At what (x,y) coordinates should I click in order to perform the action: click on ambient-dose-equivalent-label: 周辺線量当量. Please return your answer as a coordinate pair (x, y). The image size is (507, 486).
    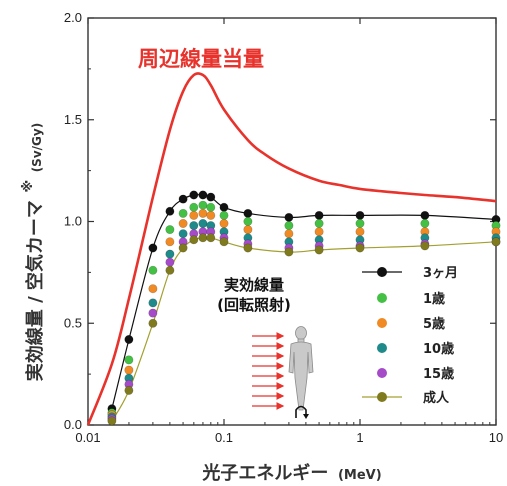
    Looking at the image, I should click on (201, 59).